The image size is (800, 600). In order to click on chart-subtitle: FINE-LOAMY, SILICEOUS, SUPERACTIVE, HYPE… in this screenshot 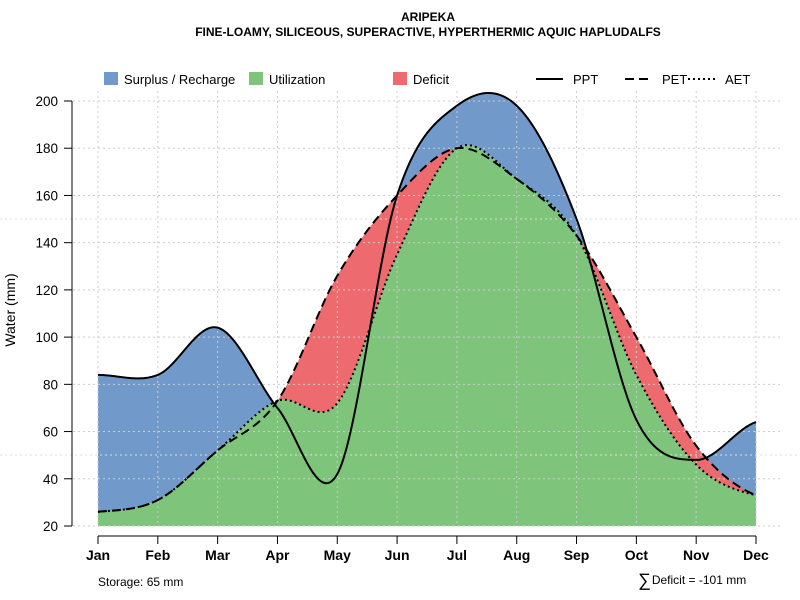, I will do `click(428, 32)`.